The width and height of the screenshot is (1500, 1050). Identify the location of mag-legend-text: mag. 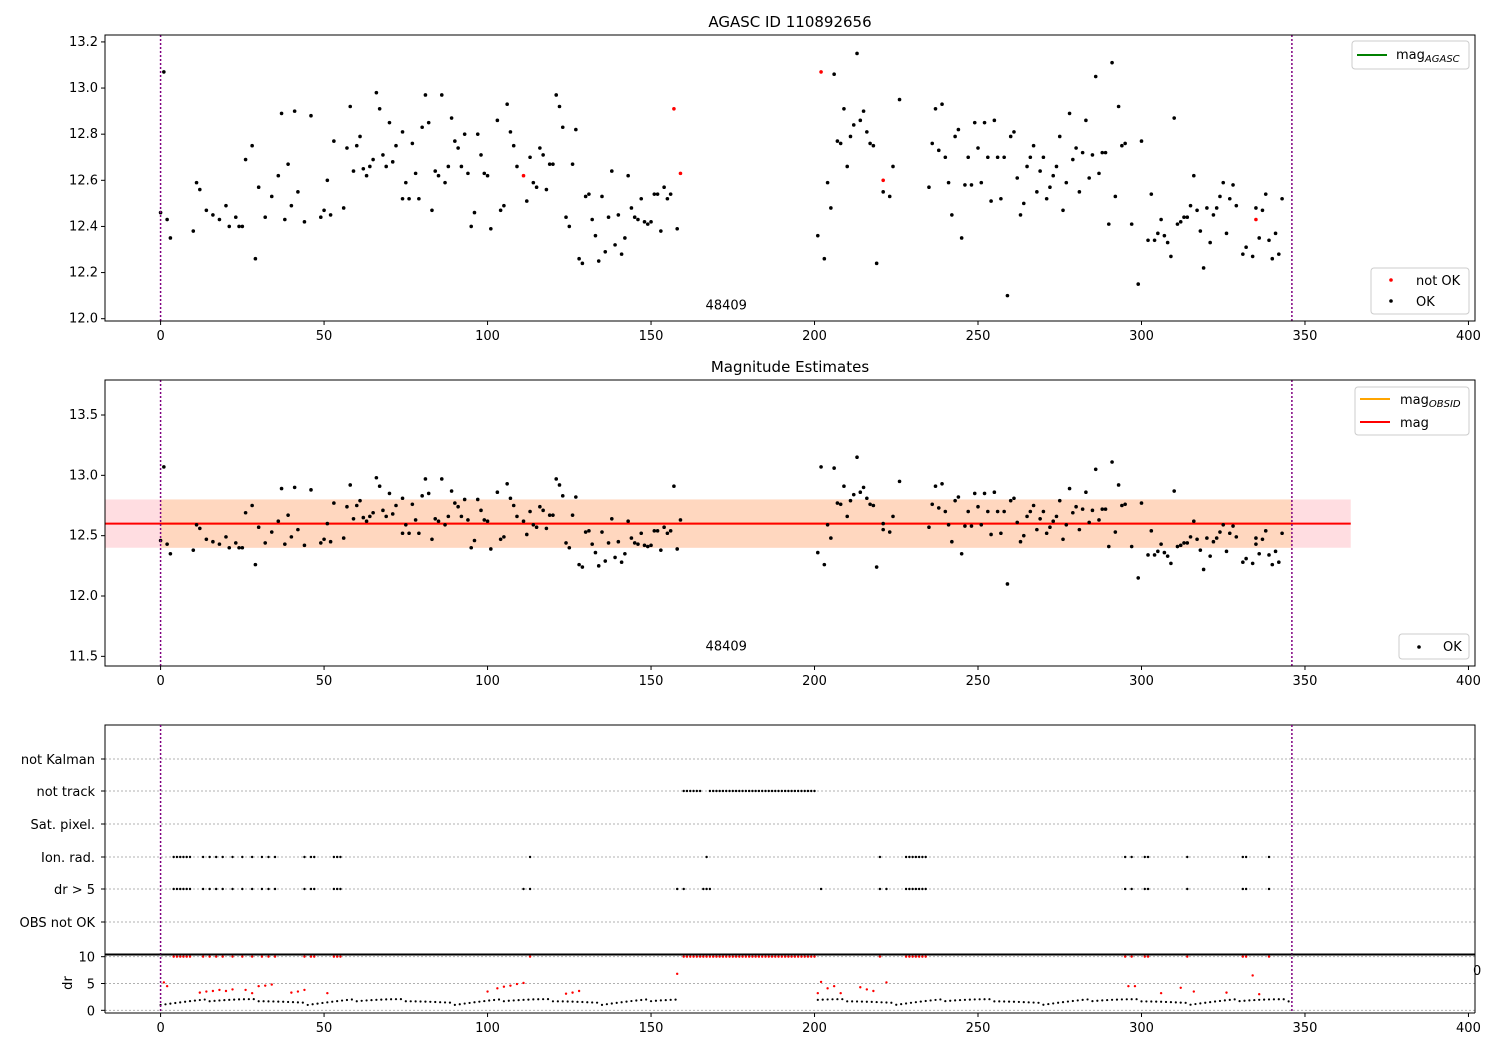
(1414, 423).